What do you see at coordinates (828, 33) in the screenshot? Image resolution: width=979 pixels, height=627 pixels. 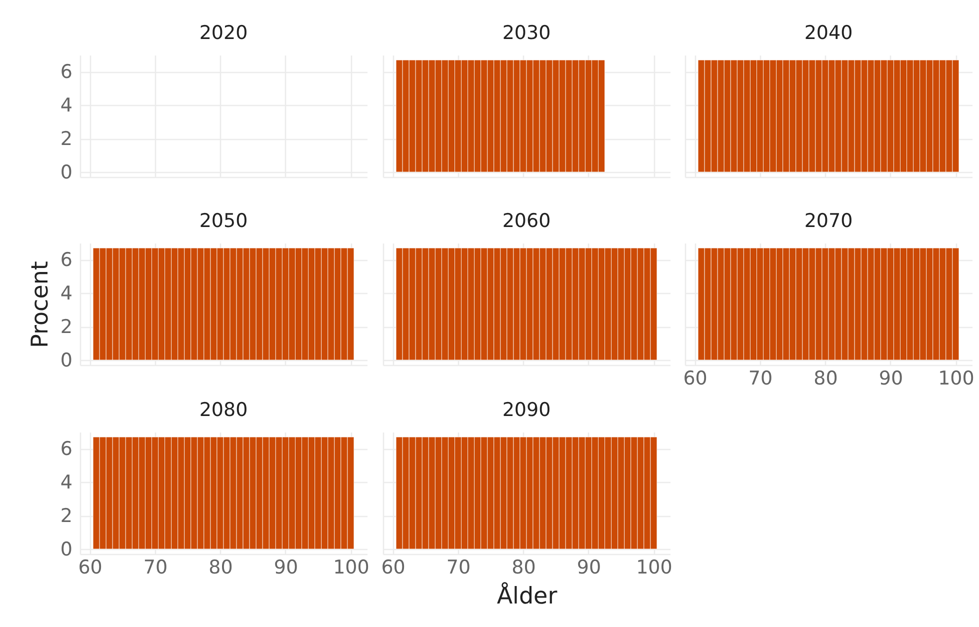 I see `chart-title: 2040` at bounding box center [828, 33].